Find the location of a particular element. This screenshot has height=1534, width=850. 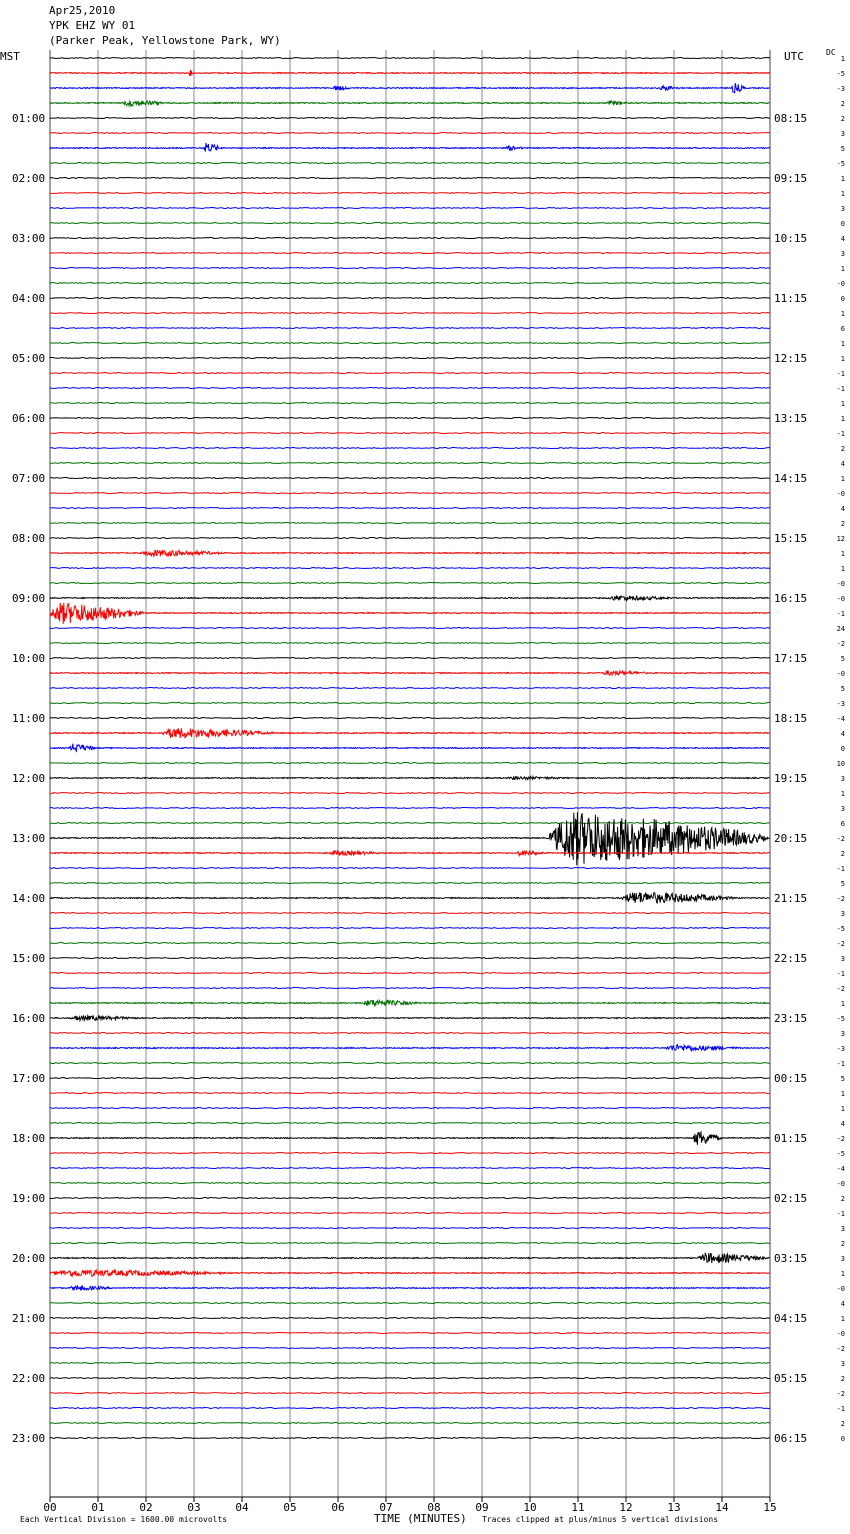

utc-label: 01:15 is located at coordinates (790, 1138).